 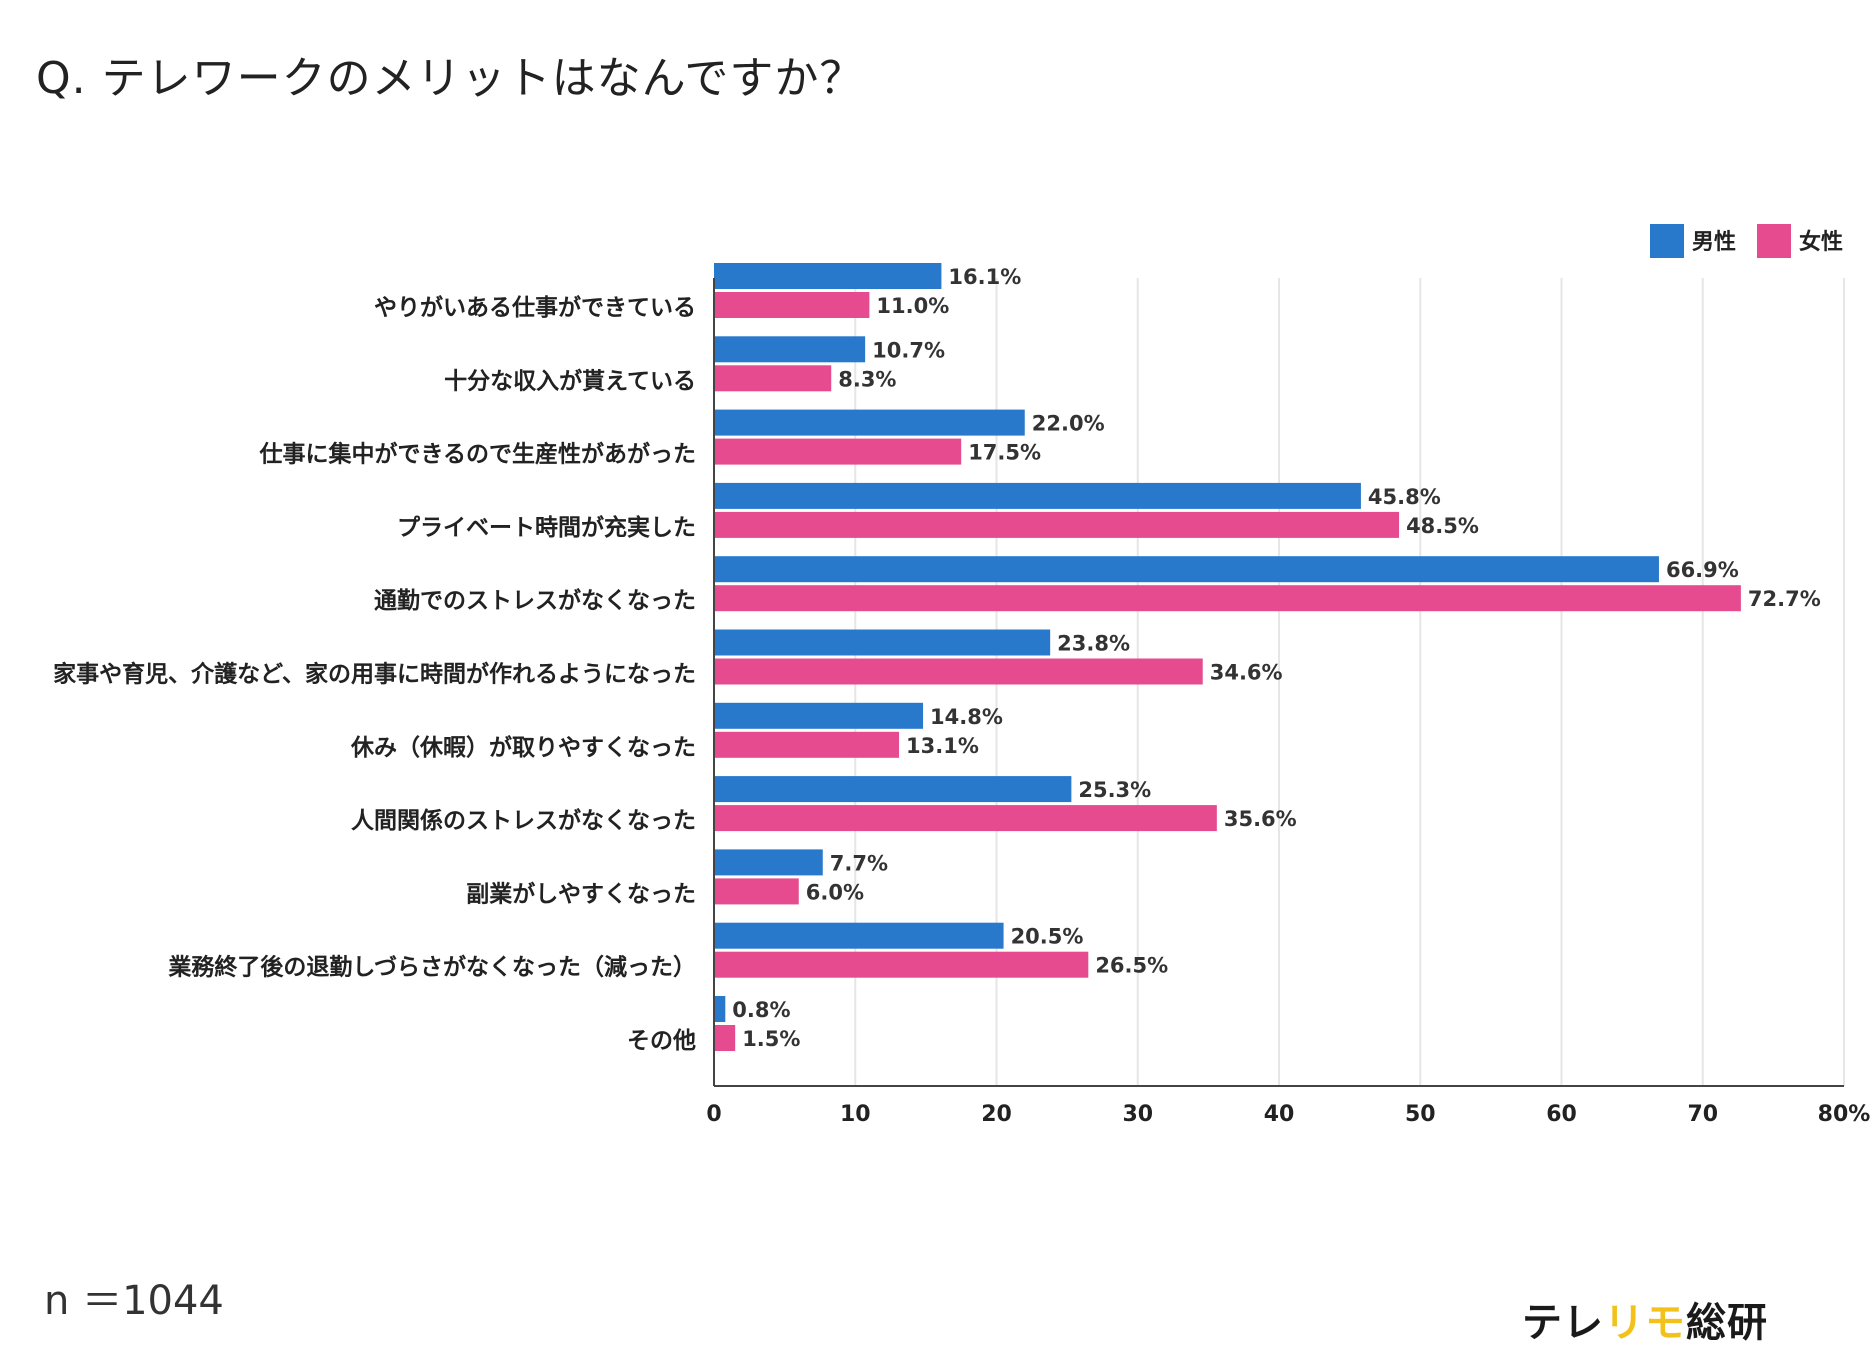 I want to click on value-label-male: 25.3%, so click(x=1114, y=790).